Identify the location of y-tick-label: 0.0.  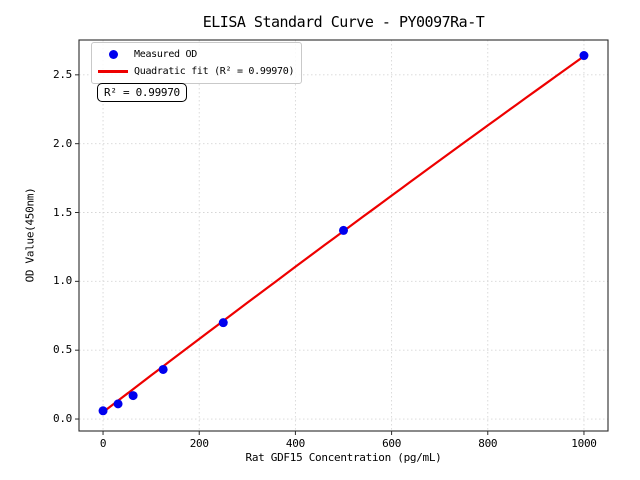
(62, 419).